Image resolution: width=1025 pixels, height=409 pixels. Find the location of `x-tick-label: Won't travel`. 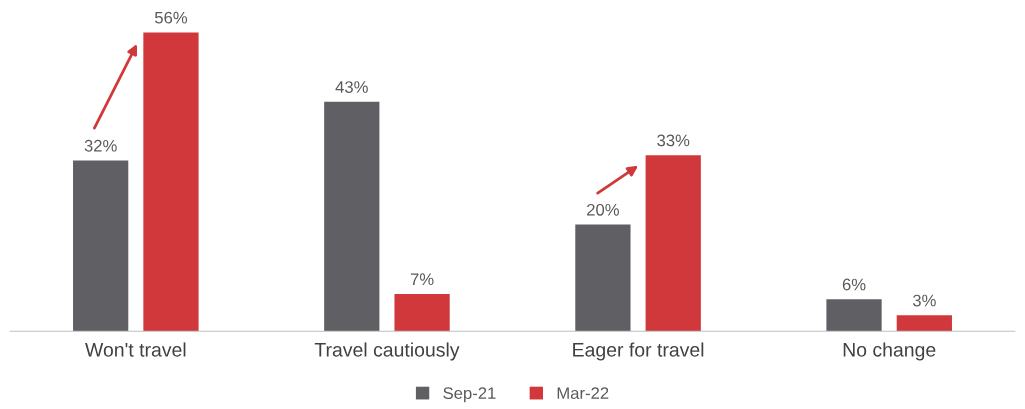

x-tick-label: Won't travel is located at coordinates (135, 349).